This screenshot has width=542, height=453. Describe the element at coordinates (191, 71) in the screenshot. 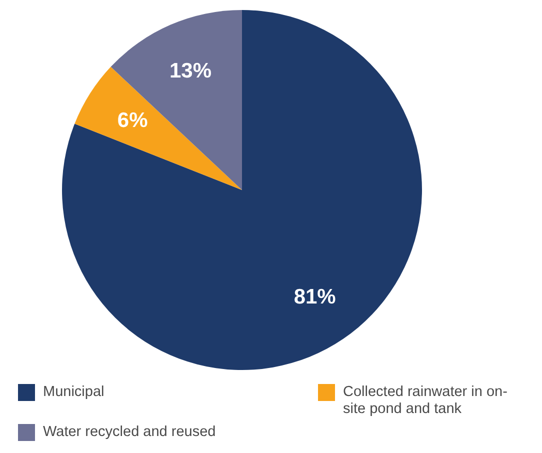

I see `data-label: 13%` at that location.